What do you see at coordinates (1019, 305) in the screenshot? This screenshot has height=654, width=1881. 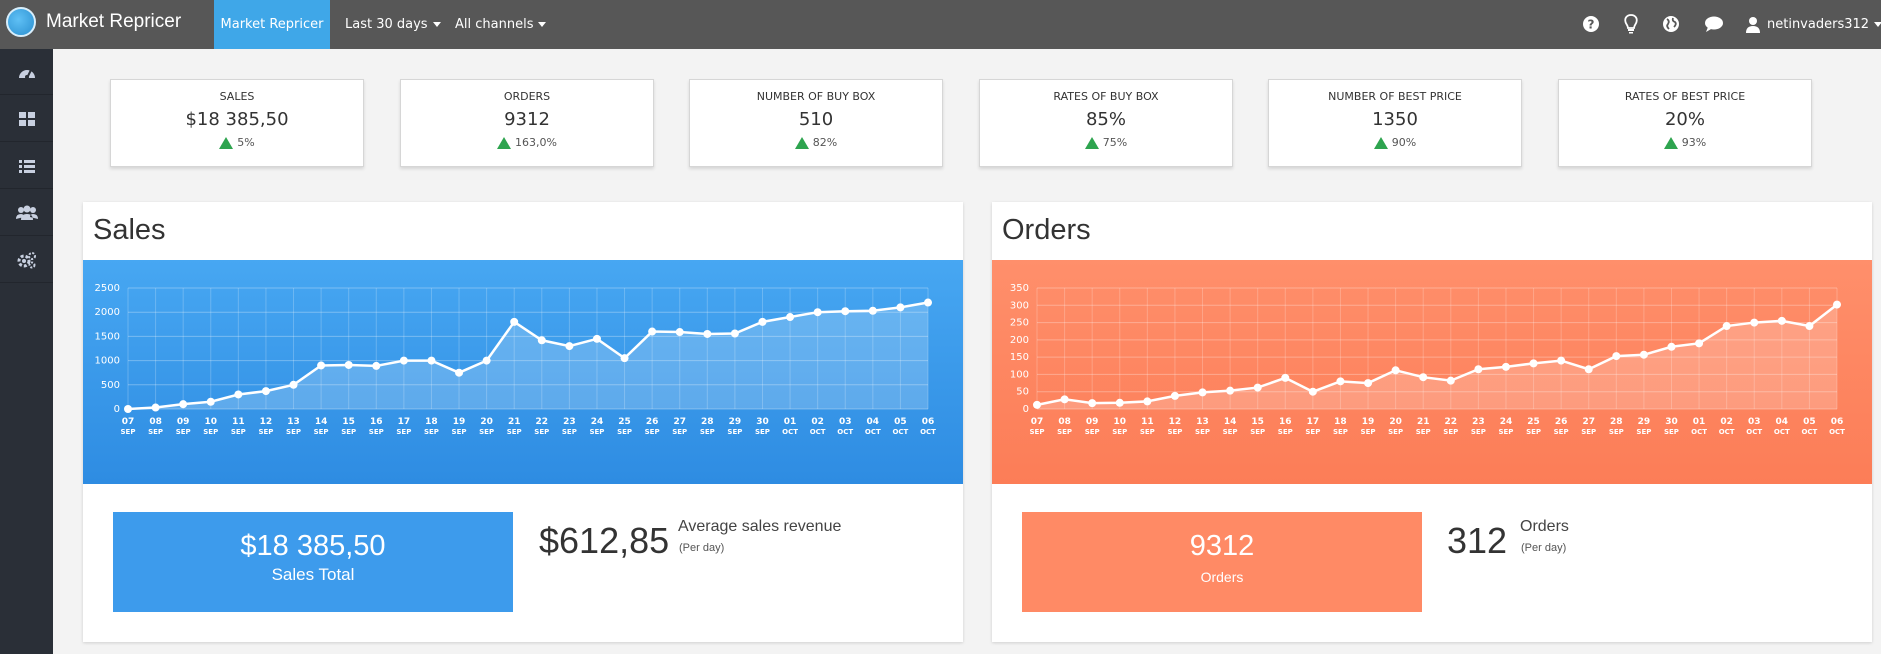 I see `y-tick-label: 300` at bounding box center [1019, 305].